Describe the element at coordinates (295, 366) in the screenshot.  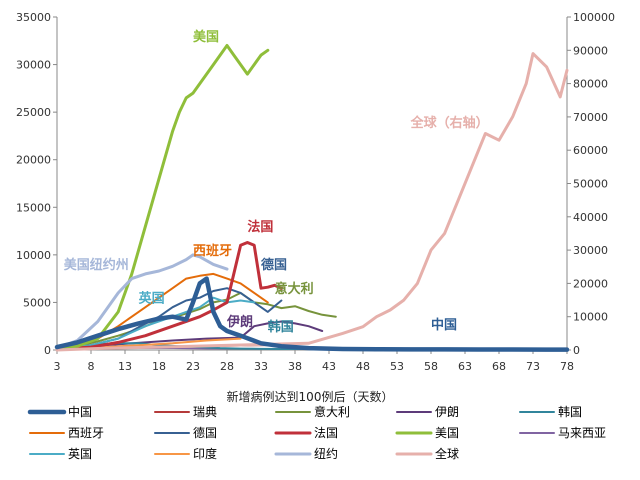
I see `x-tick-label: 38` at that location.